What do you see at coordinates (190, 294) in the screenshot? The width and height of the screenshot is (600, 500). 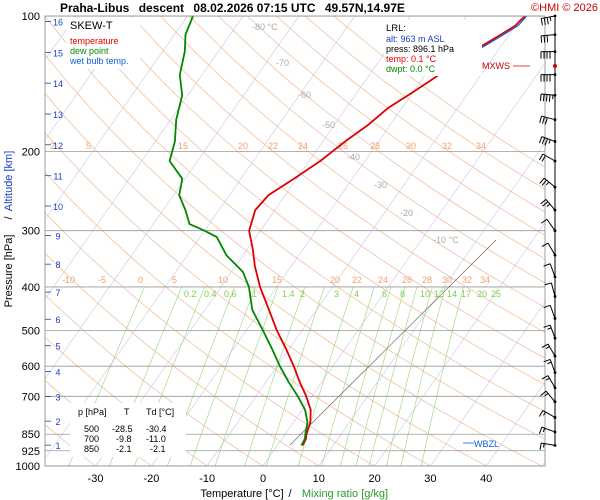 I see `mixing-ratio-label-green: 0.2` at bounding box center [190, 294].